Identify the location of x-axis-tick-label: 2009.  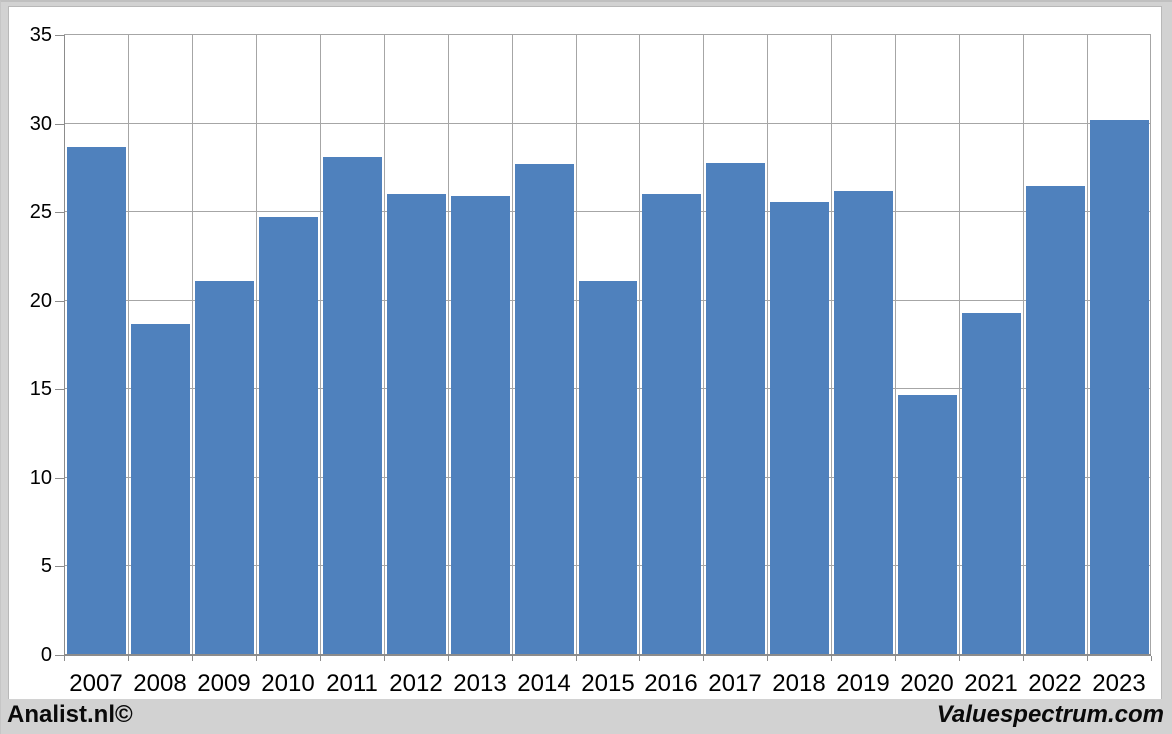
(224, 683).